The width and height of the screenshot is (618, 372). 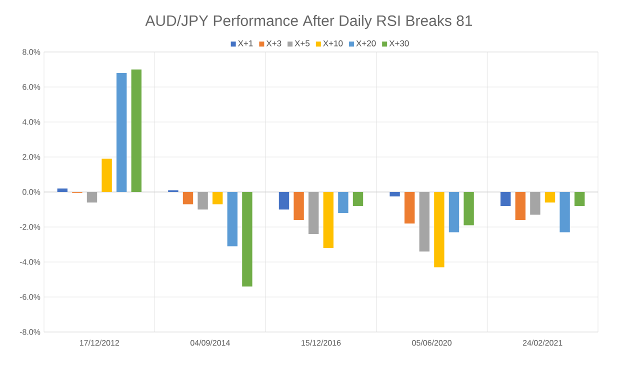 What do you see at coordinates (399, 43) in the screenshot?
I see `legend-label: X+30` at bounding box center [399, 43].